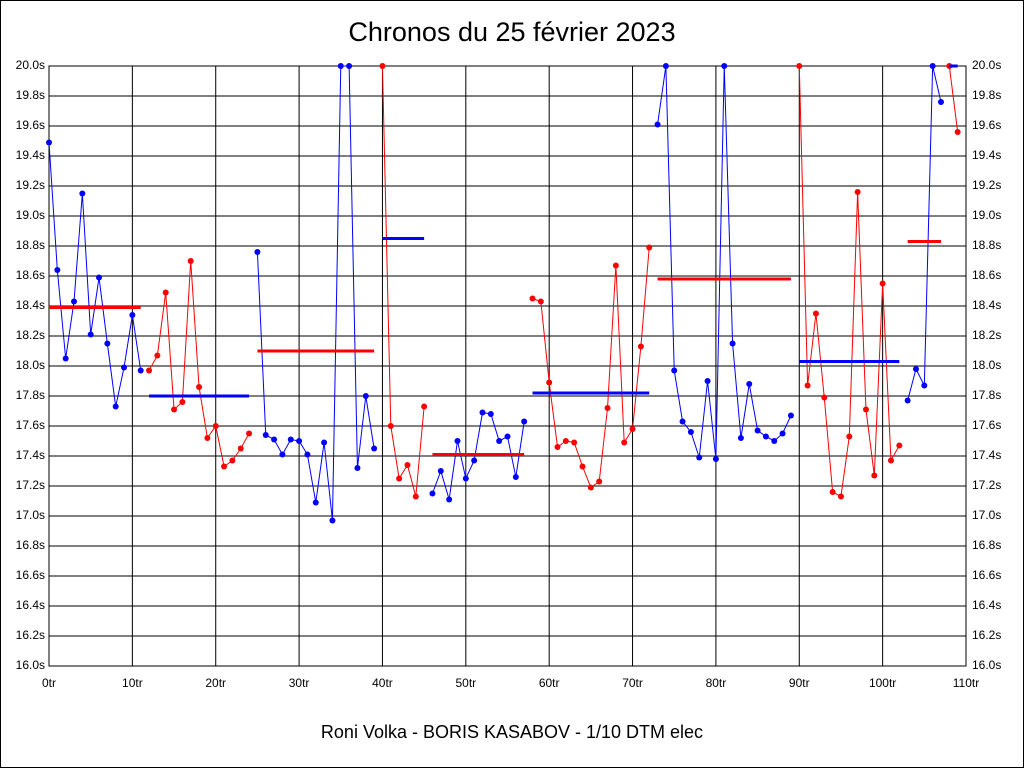 This screenshot has height=768, width=1024. What do you see at coordinates (986, 275) in the screenshot?
I see `y2-tick-label: 18.6s` at bounding box center [986, 275].